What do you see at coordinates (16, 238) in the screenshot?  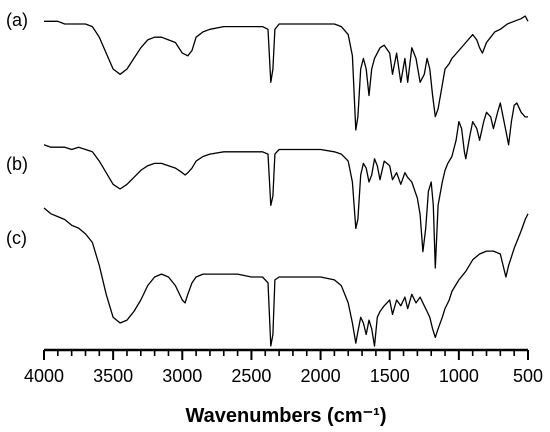 I see `panel-label-c: (c)` at bounding box center [16, 238].